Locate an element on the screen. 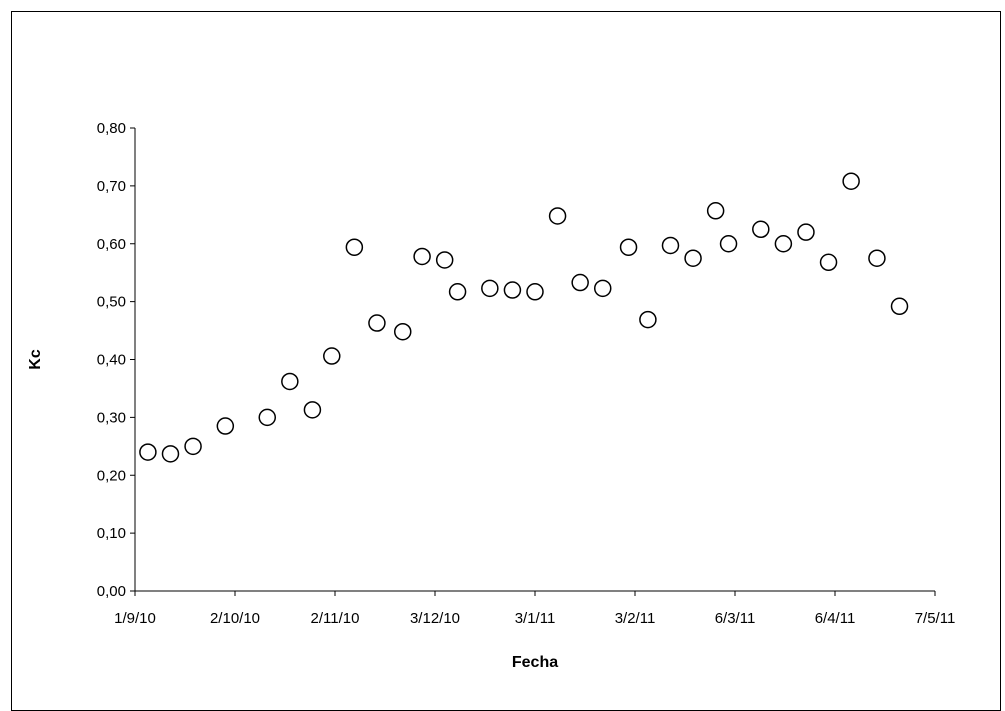  y-tick-label: 0,30 is located at coordinates (111, 417).